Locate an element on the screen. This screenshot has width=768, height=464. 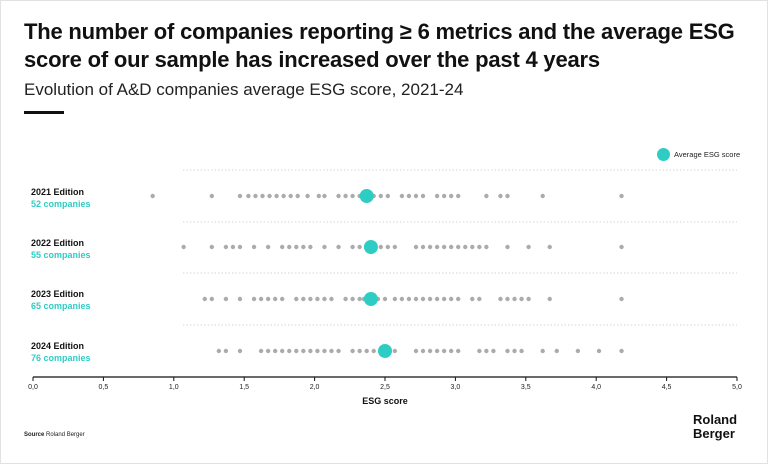
x-tick-label: 2,0 is located at coordinates (315, 387).